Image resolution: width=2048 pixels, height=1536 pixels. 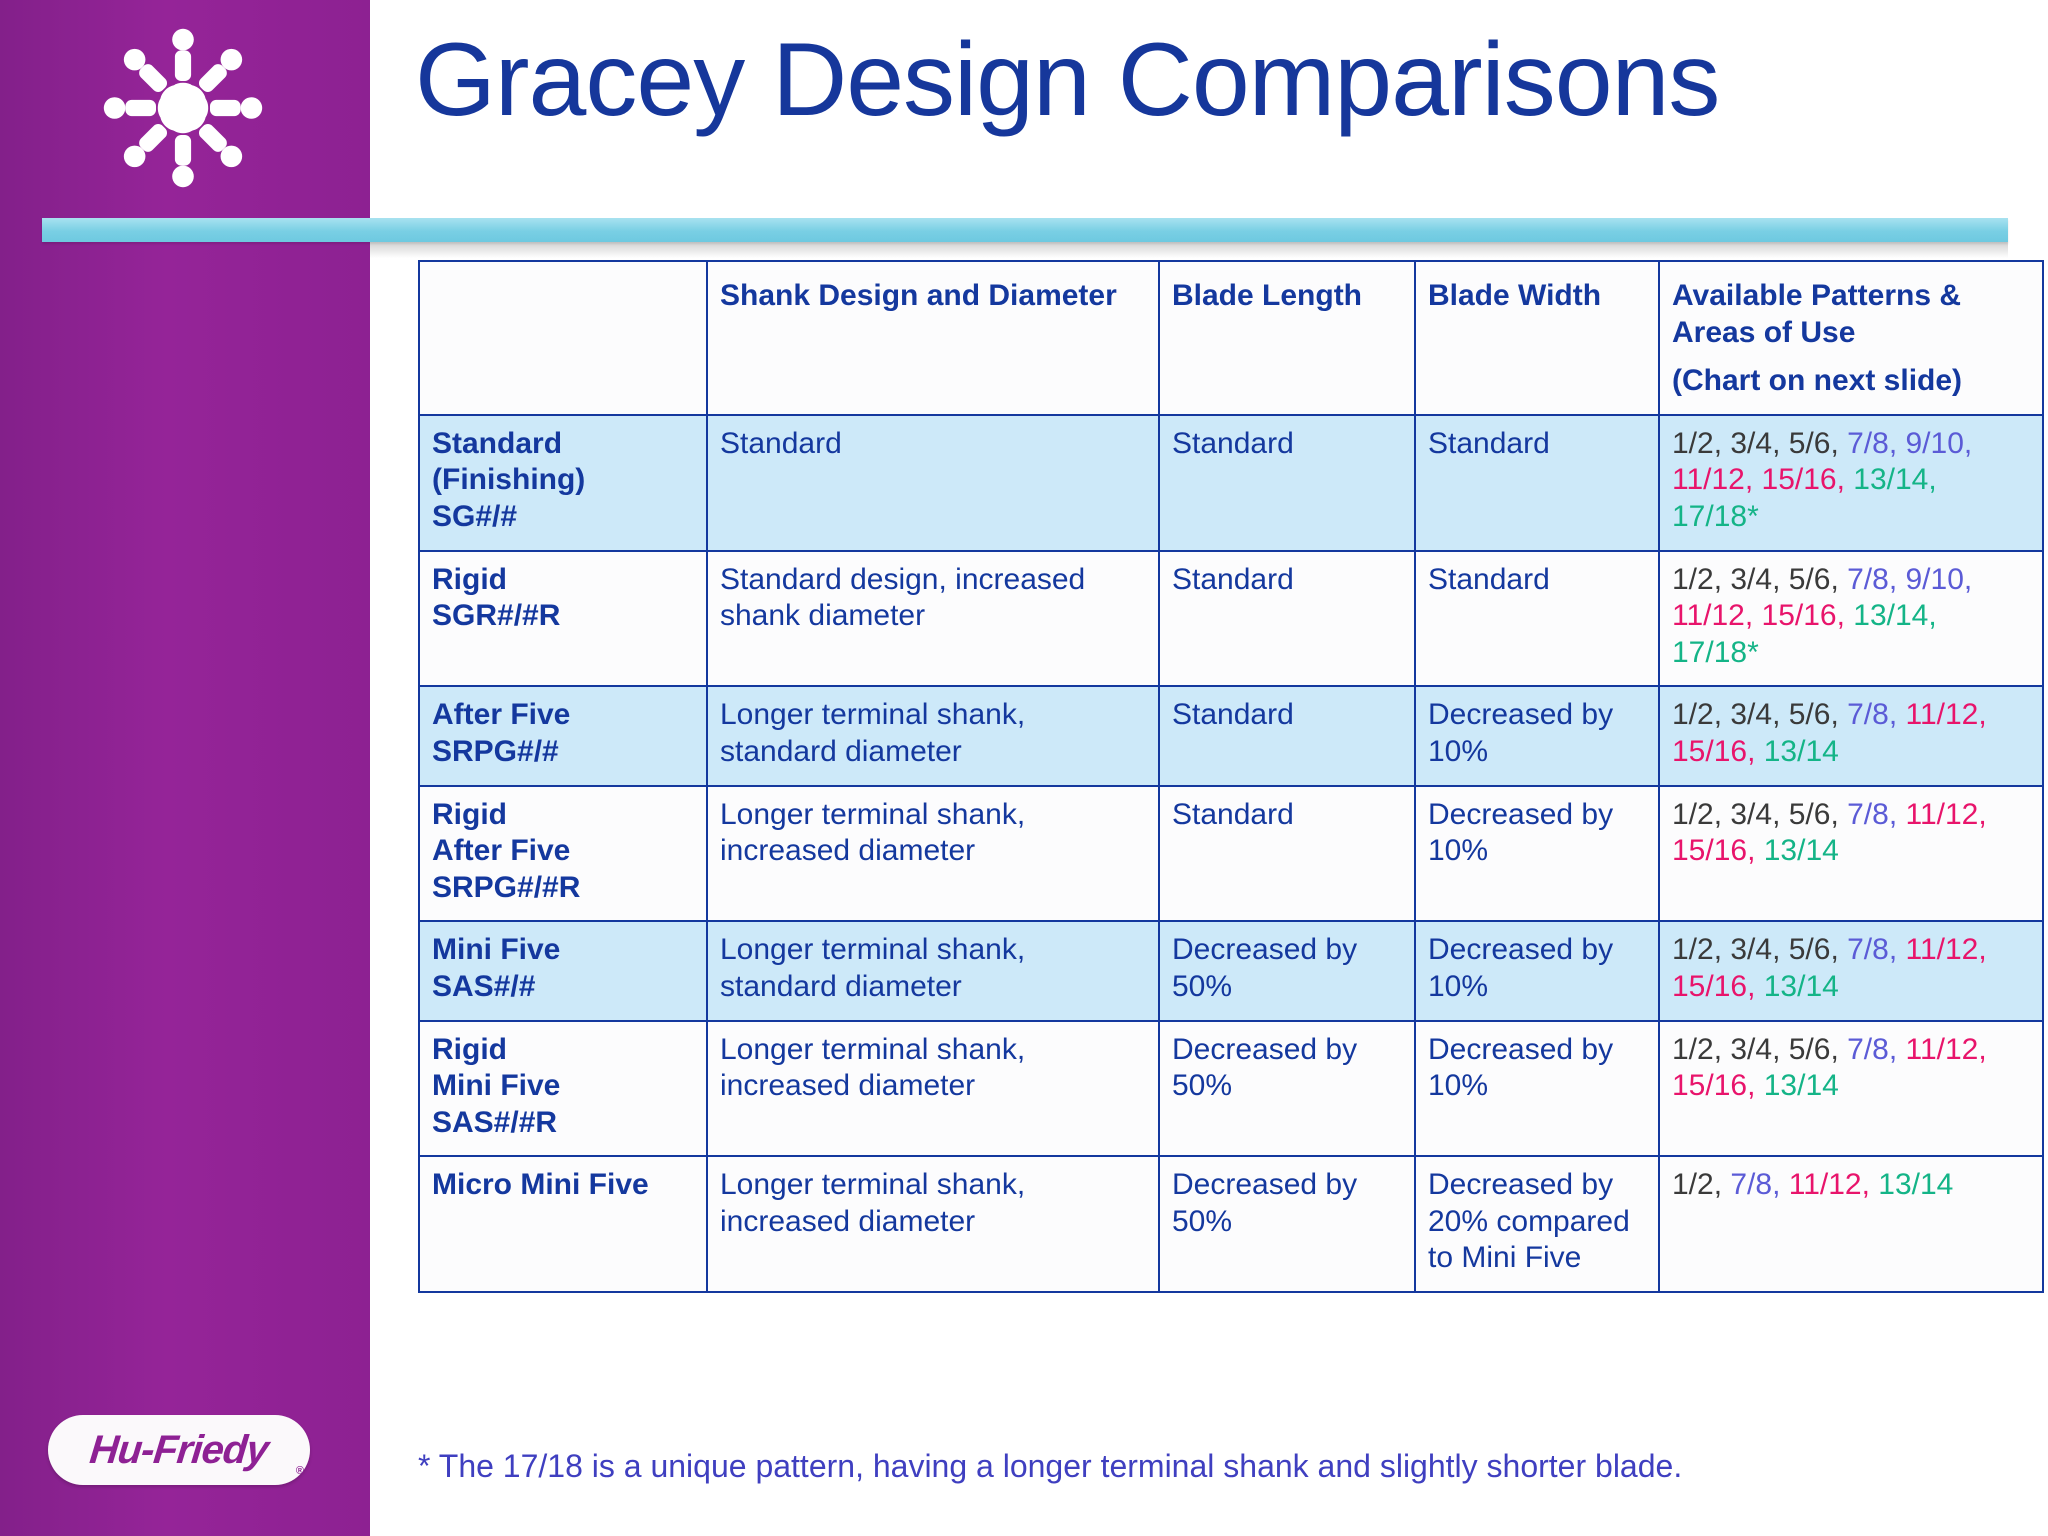 I want to click on available-patterns-cell: 1/2, 7/8, 11/12, 13/14, so click(x=1851, y=1224).